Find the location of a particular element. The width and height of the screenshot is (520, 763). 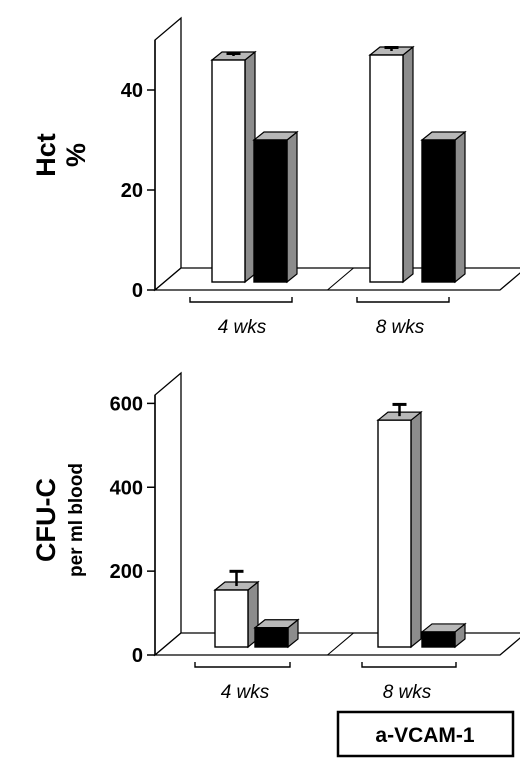

y-title-main: Hct is located at coordinates (46, 155).